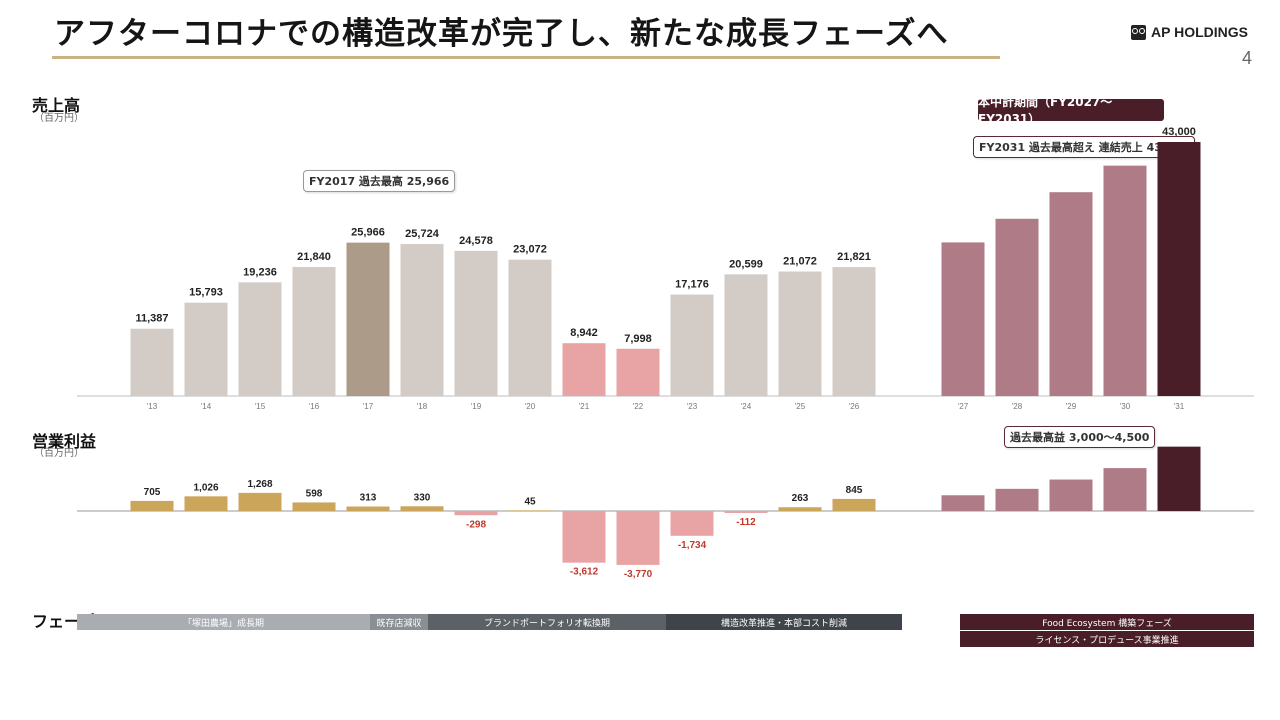 This screenshot has height=720, width=1280. Describe the element at coordinates (206, 293) in the screenshot. I see `sales-value-label: 15,793` at that location.